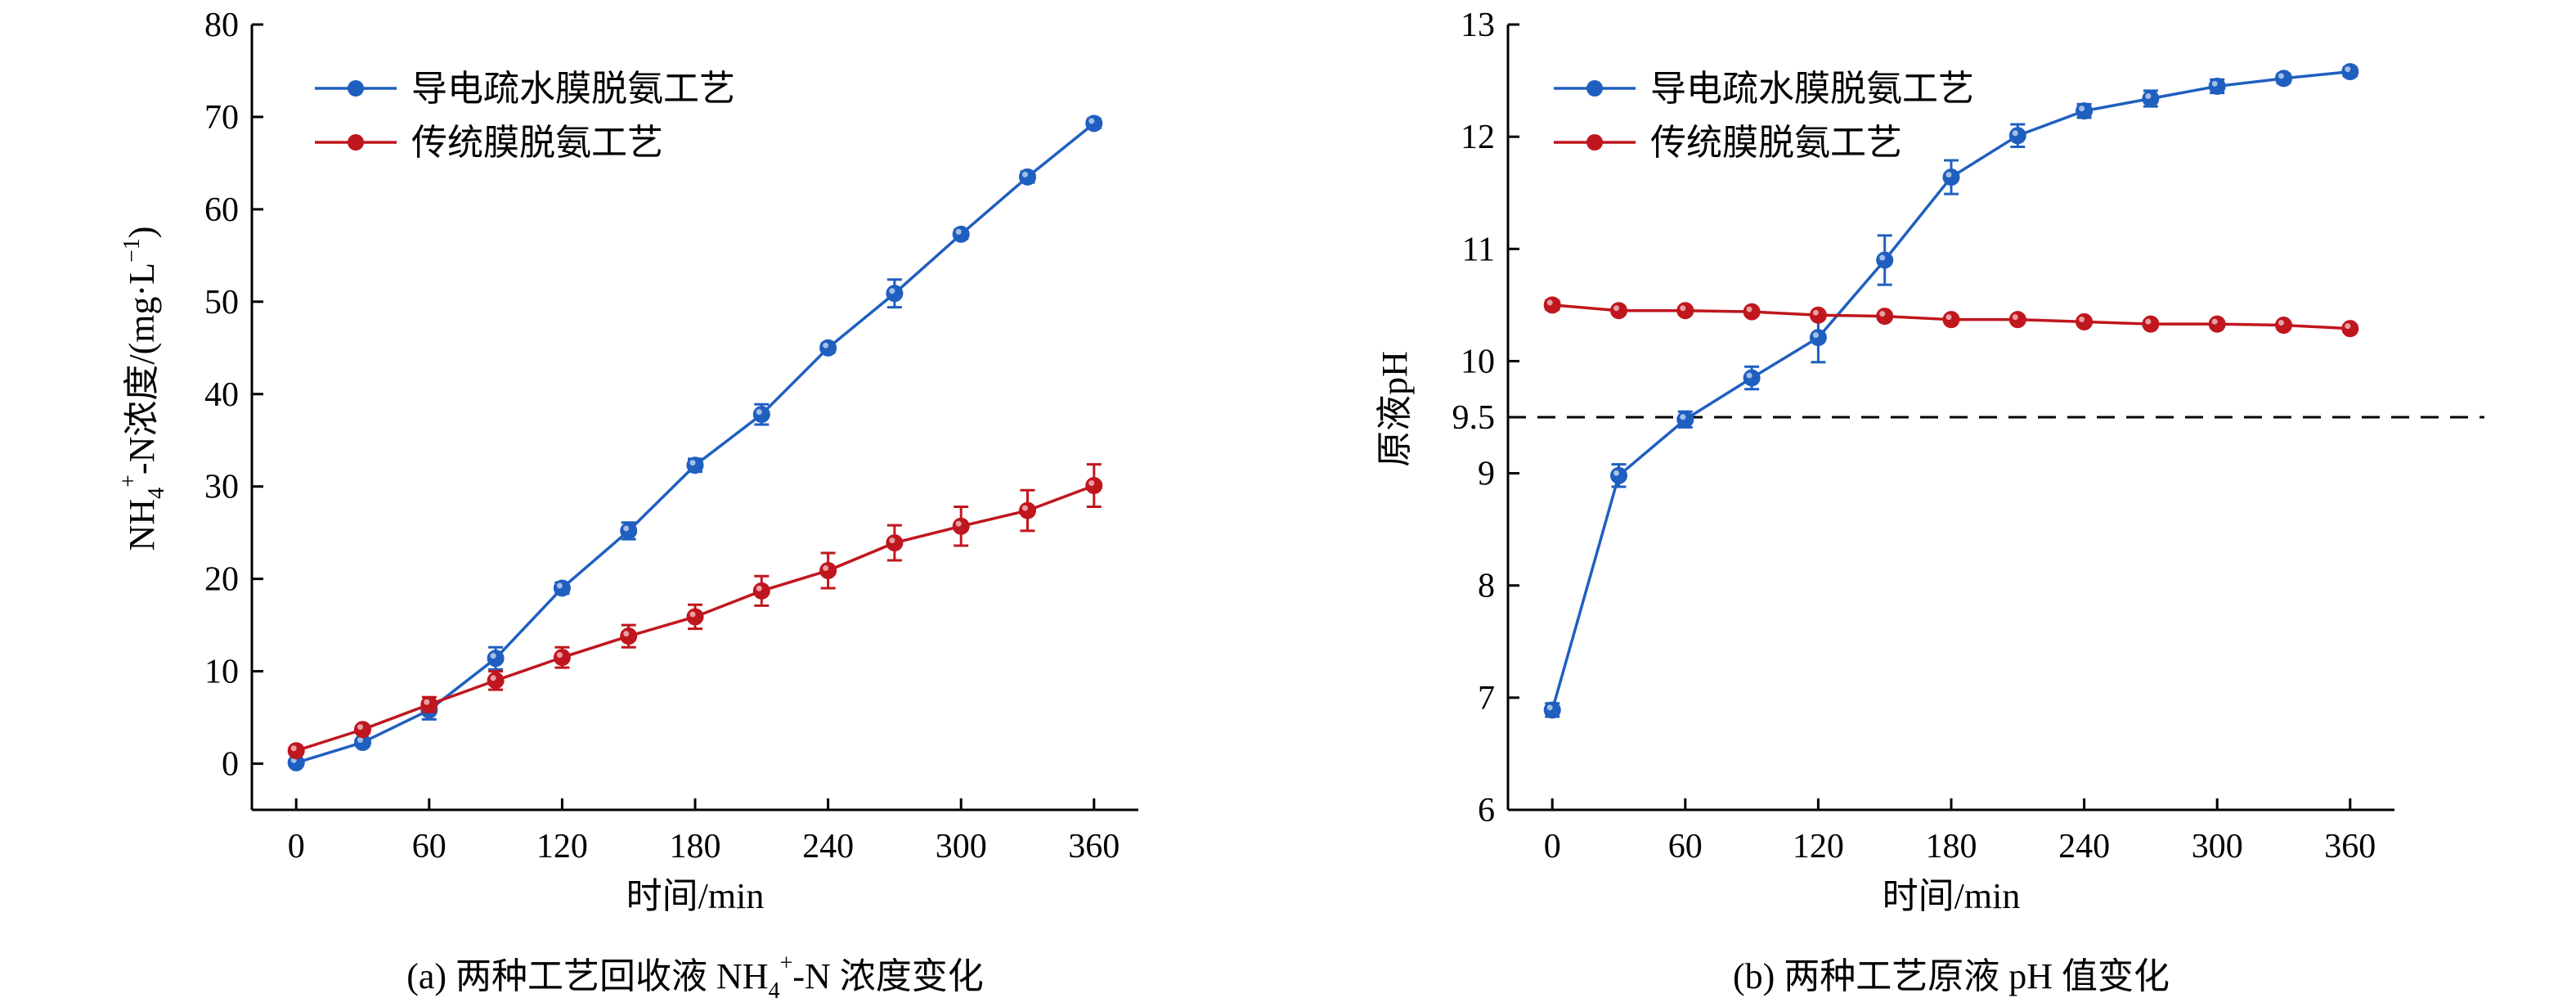  Describe the element at coordinates (1951, 976) in the screenshot. I see `panel-b-caption: (b) 两种工艺原液 pH 值变化` at that location.